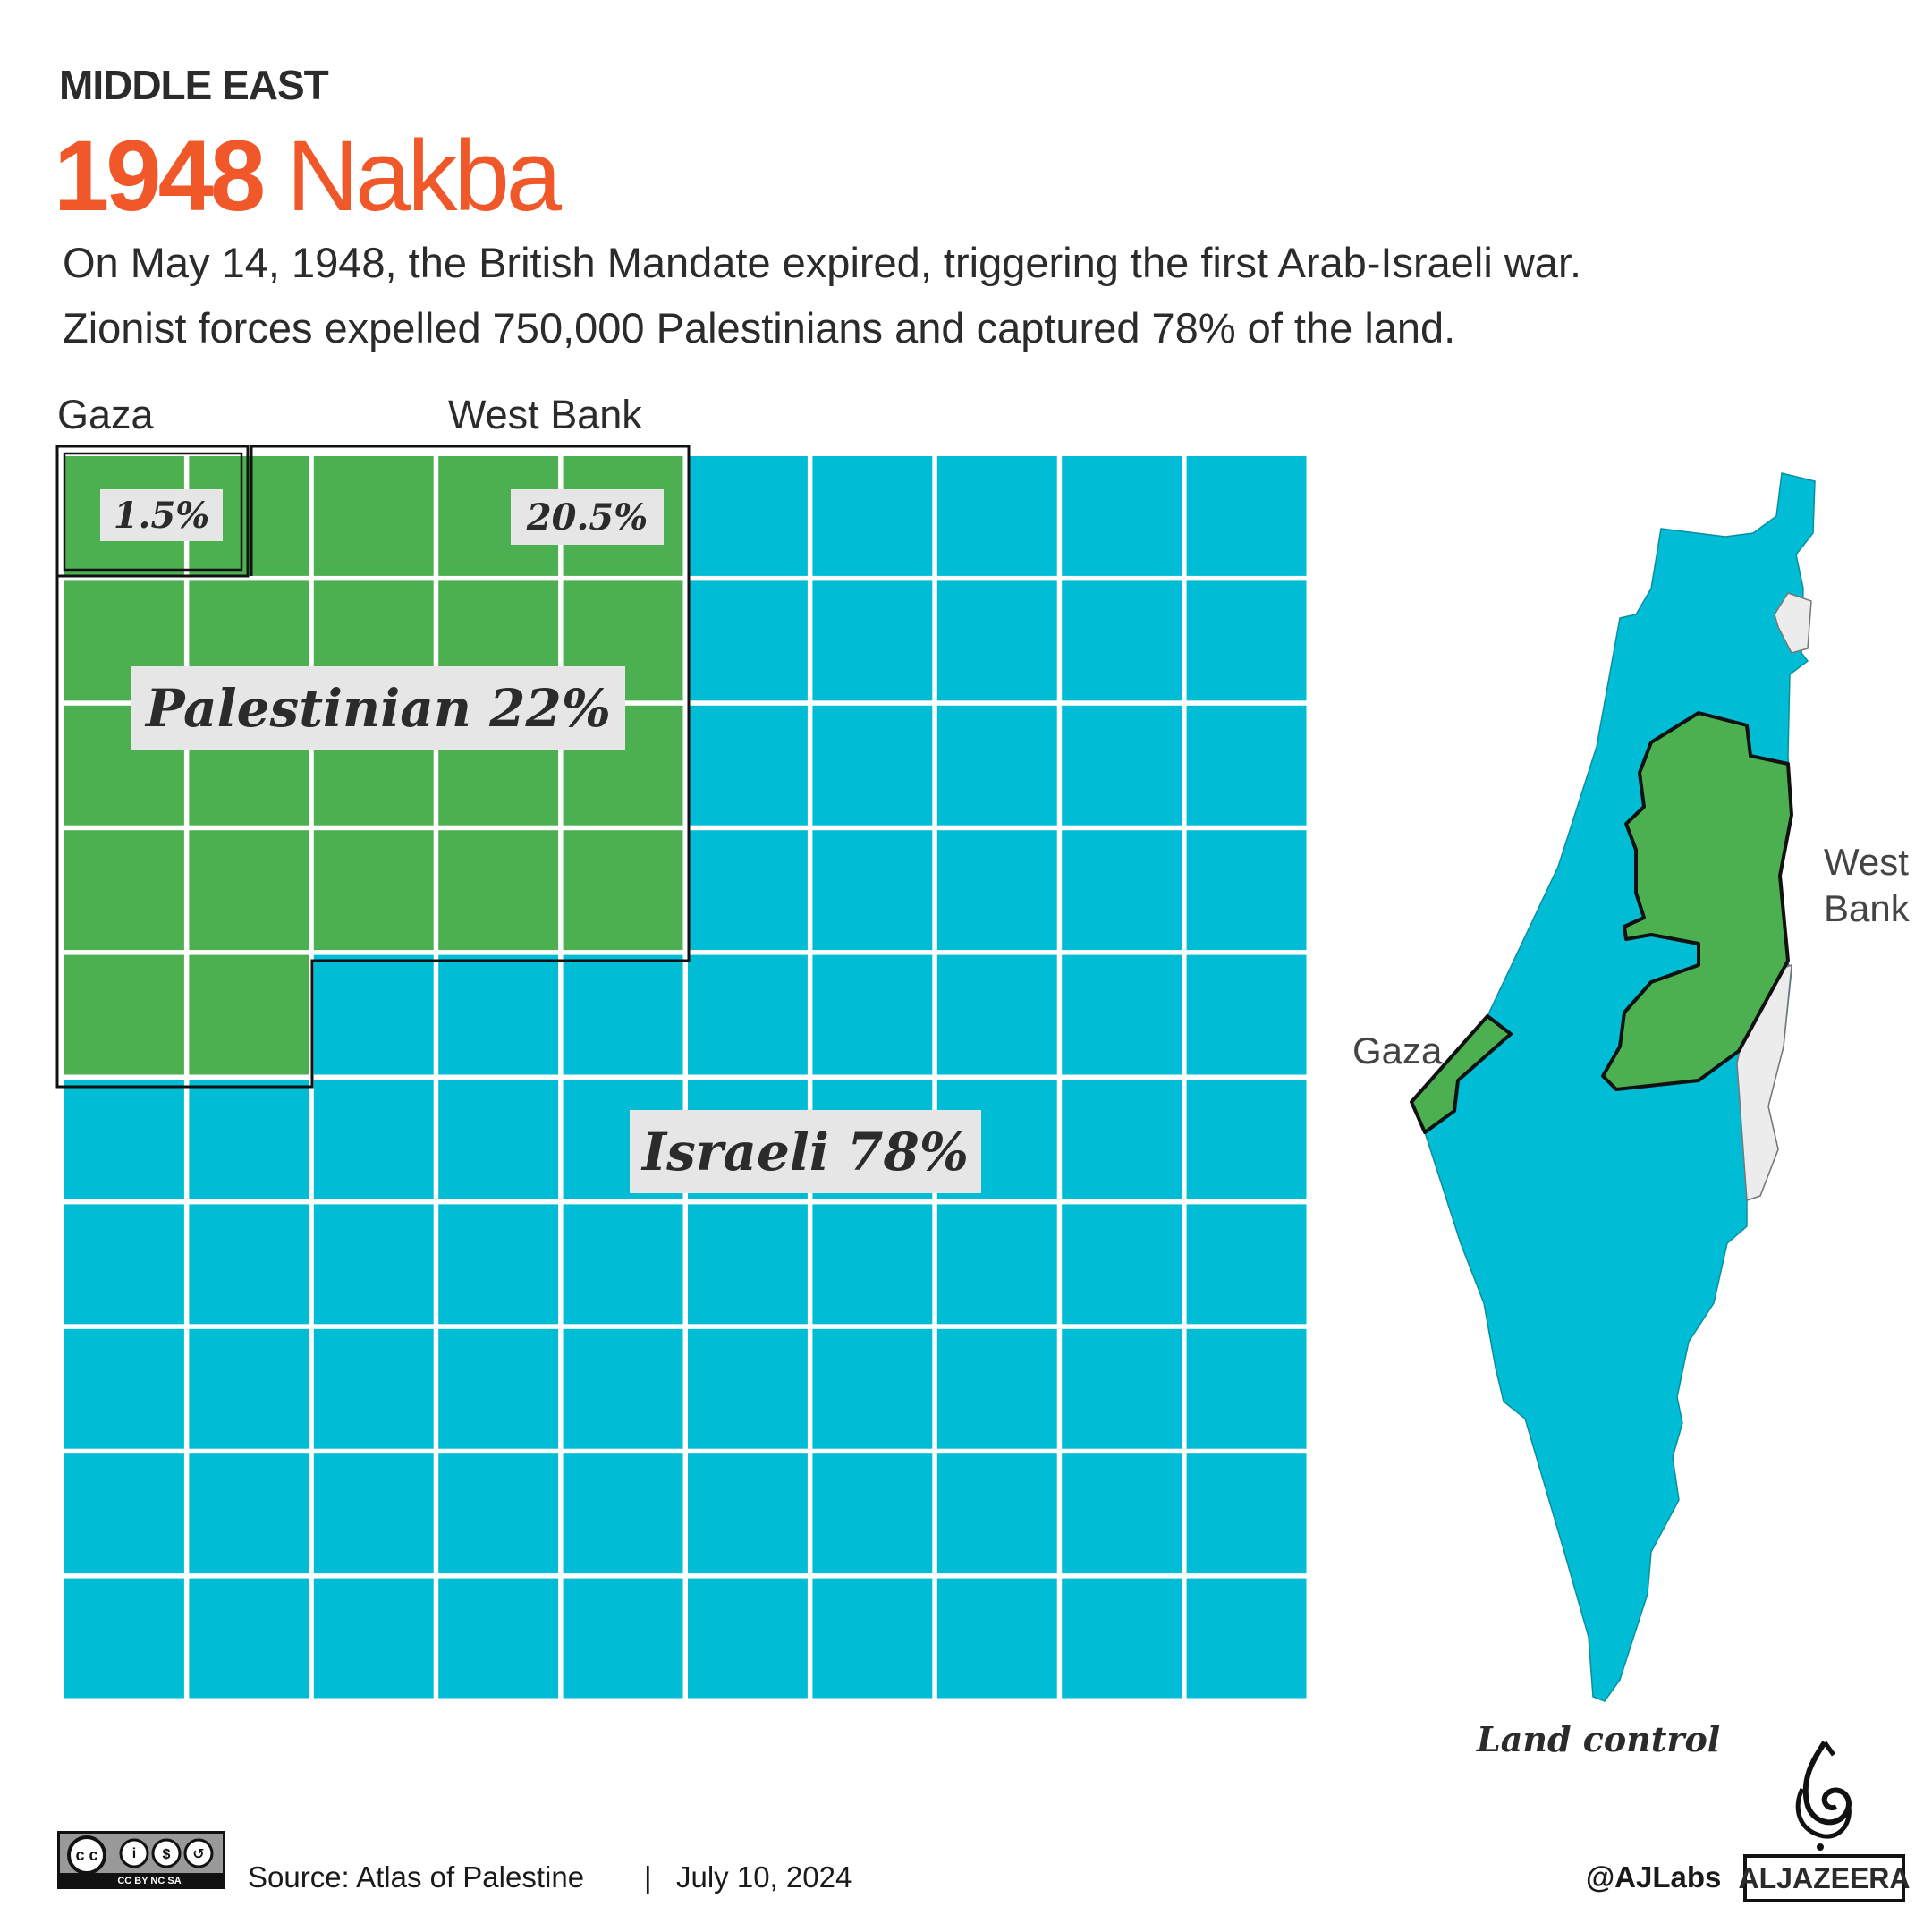  Describe the element at coordinates (1823, 1796) in the screenshot. I see `aljazeera-logo-icon` at that location.